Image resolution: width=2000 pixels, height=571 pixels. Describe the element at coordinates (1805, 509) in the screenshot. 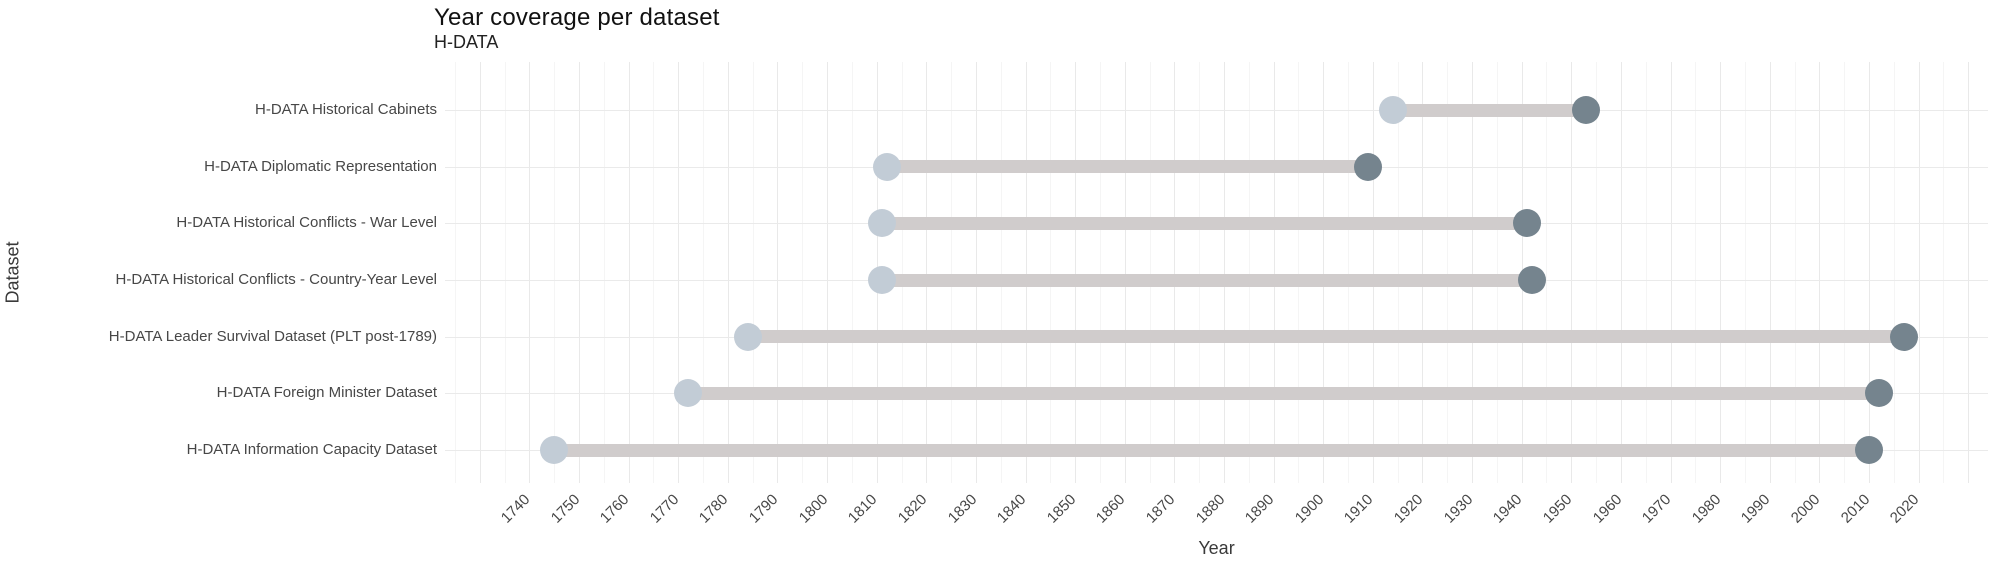

I see `x-tick-label: 2000` at that location.